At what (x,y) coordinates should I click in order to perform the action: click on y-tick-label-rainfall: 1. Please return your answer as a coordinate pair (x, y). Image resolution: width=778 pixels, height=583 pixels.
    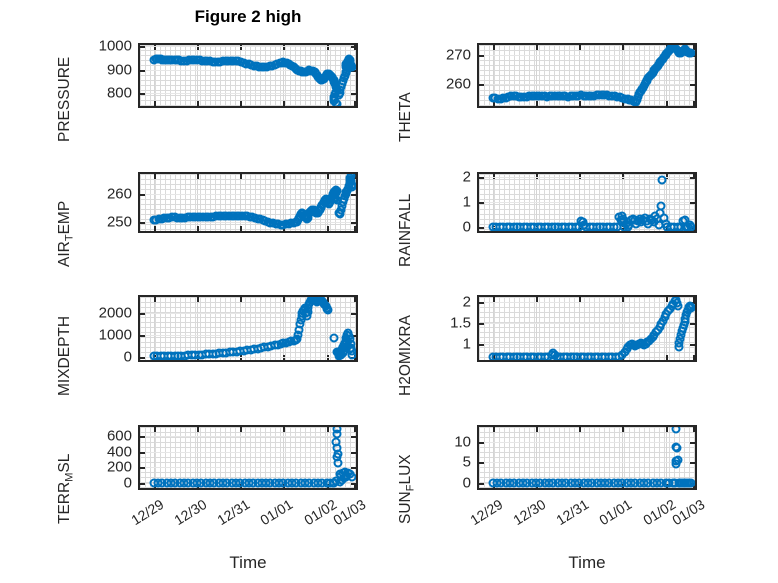
    Looking at the image, I should click on (466, 201).